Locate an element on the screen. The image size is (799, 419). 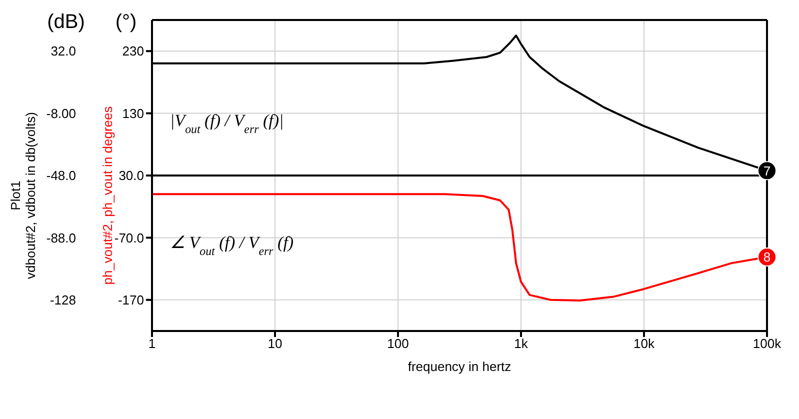
y-tick-label: -128 is located at coordinates (63, 300).